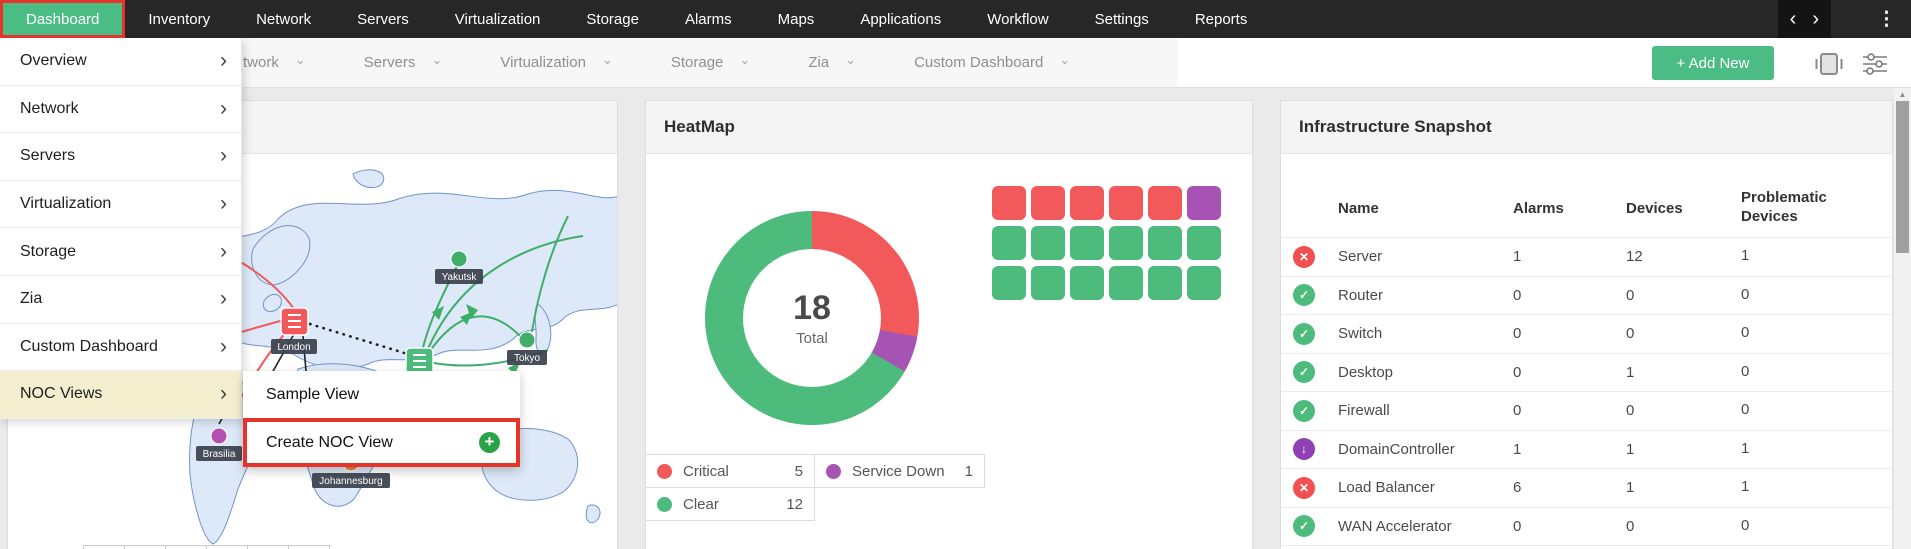 The width and height of the screenshot is (1911, 549). What do you see at coordinates (708, 19) in the screenshot?
I see `top-nav-item: Alarms` at bounding box center [708, 19].